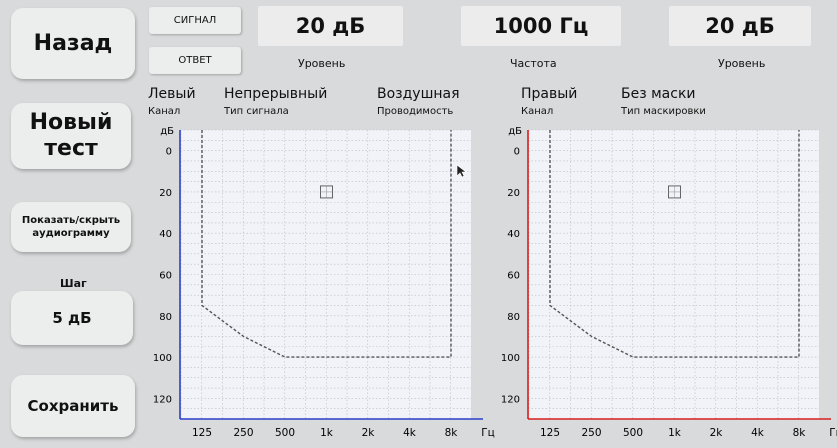 This screenshot has height=448, width=837. What do you see at coordinates (742, 63) in the screenshot?
I see `right-level-caption: Уровень` at bounding box center [742, 63].